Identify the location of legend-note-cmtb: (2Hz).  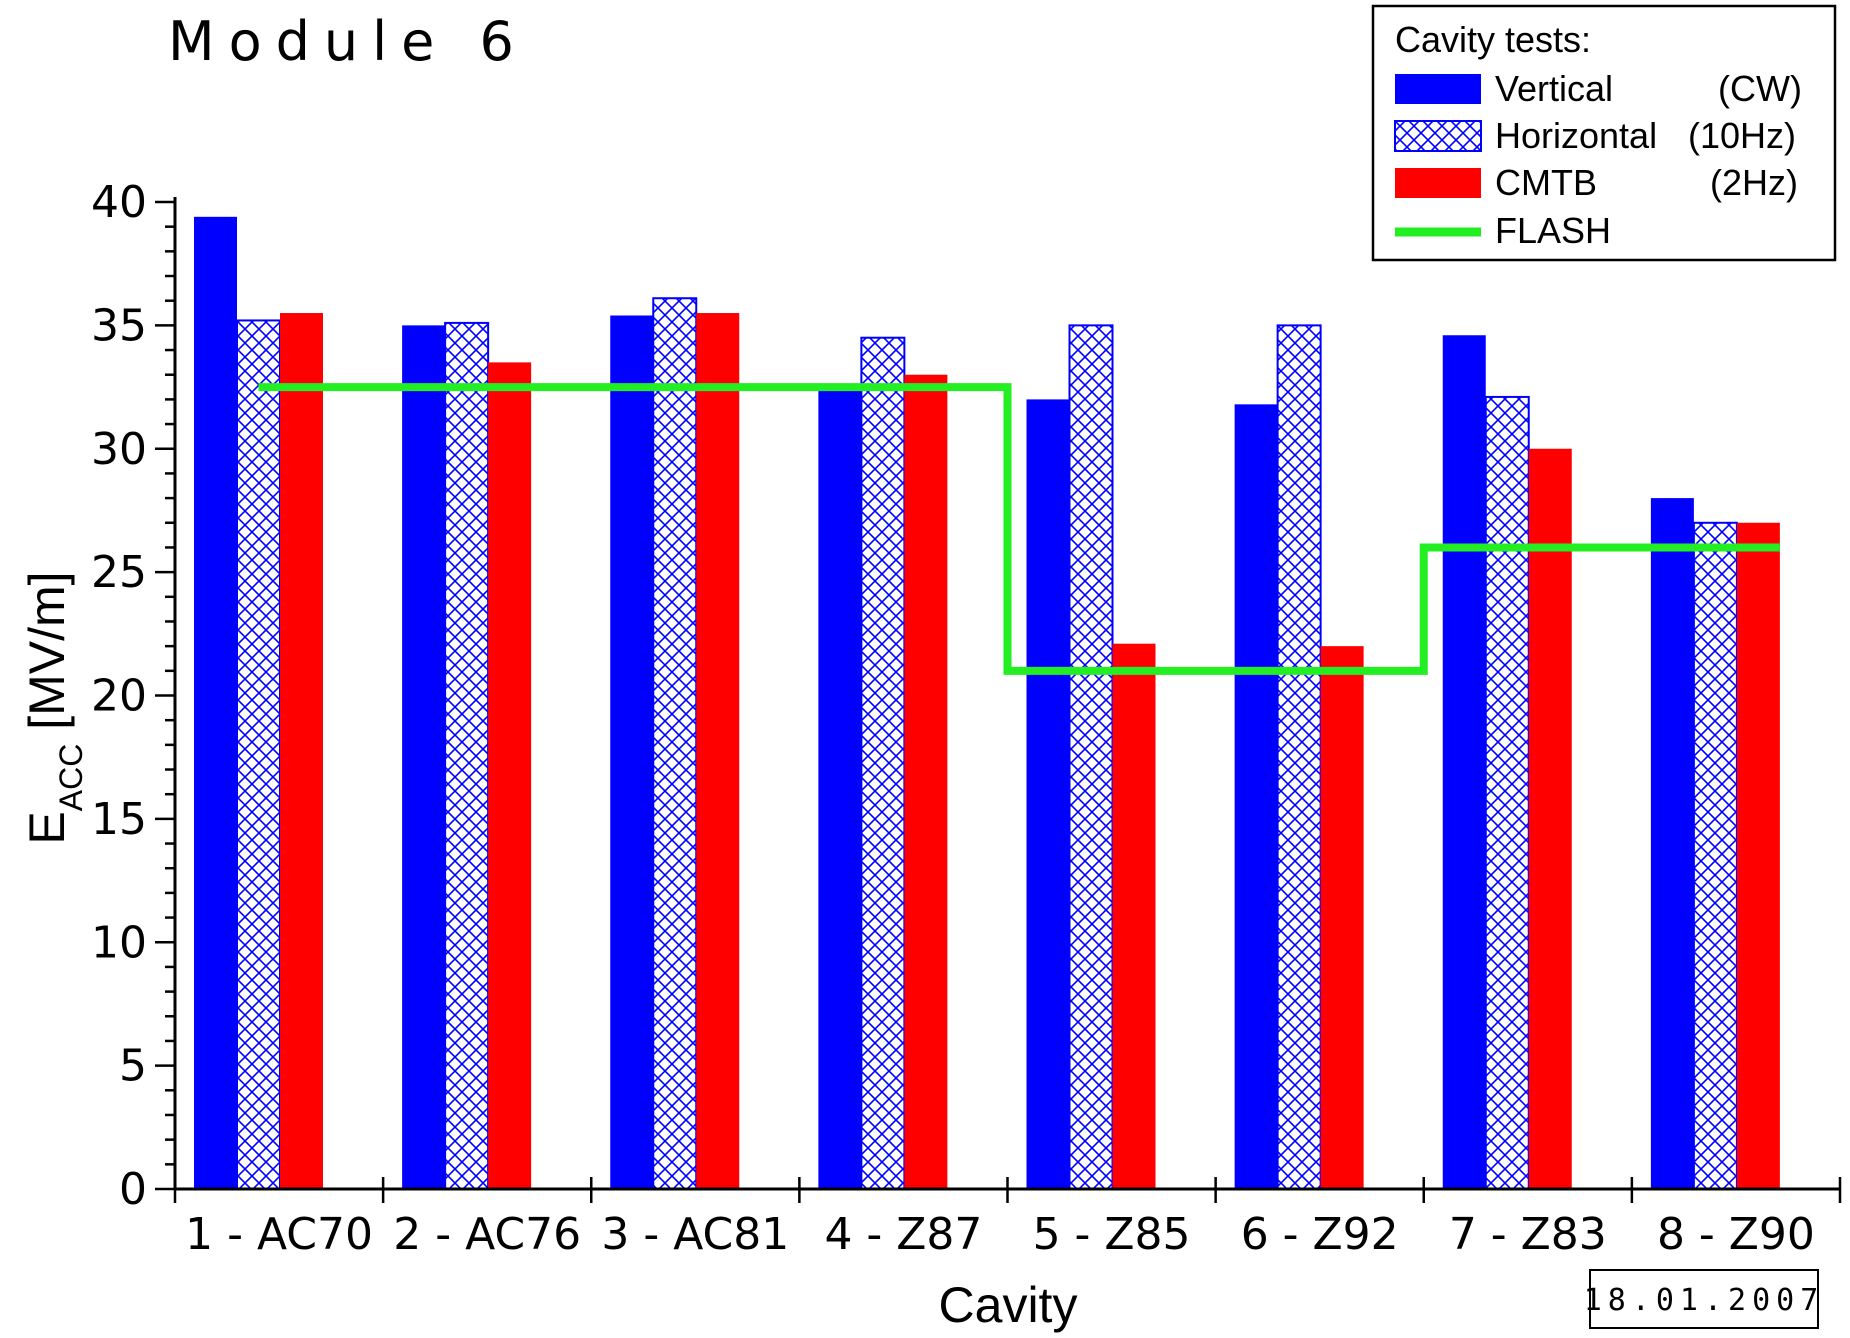
(1754, 182).